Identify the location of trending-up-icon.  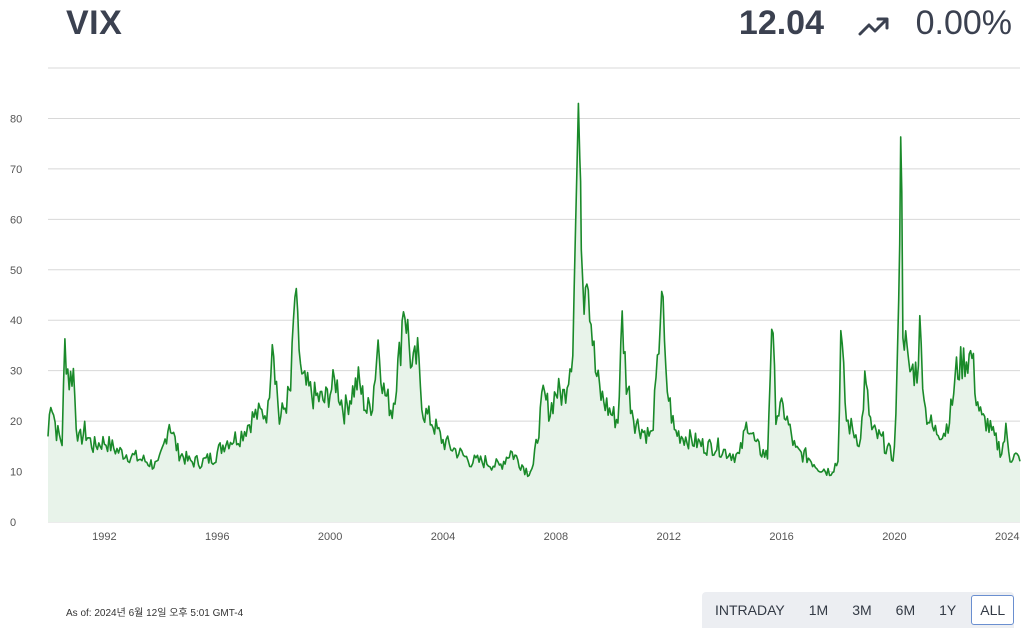
(873, 26).